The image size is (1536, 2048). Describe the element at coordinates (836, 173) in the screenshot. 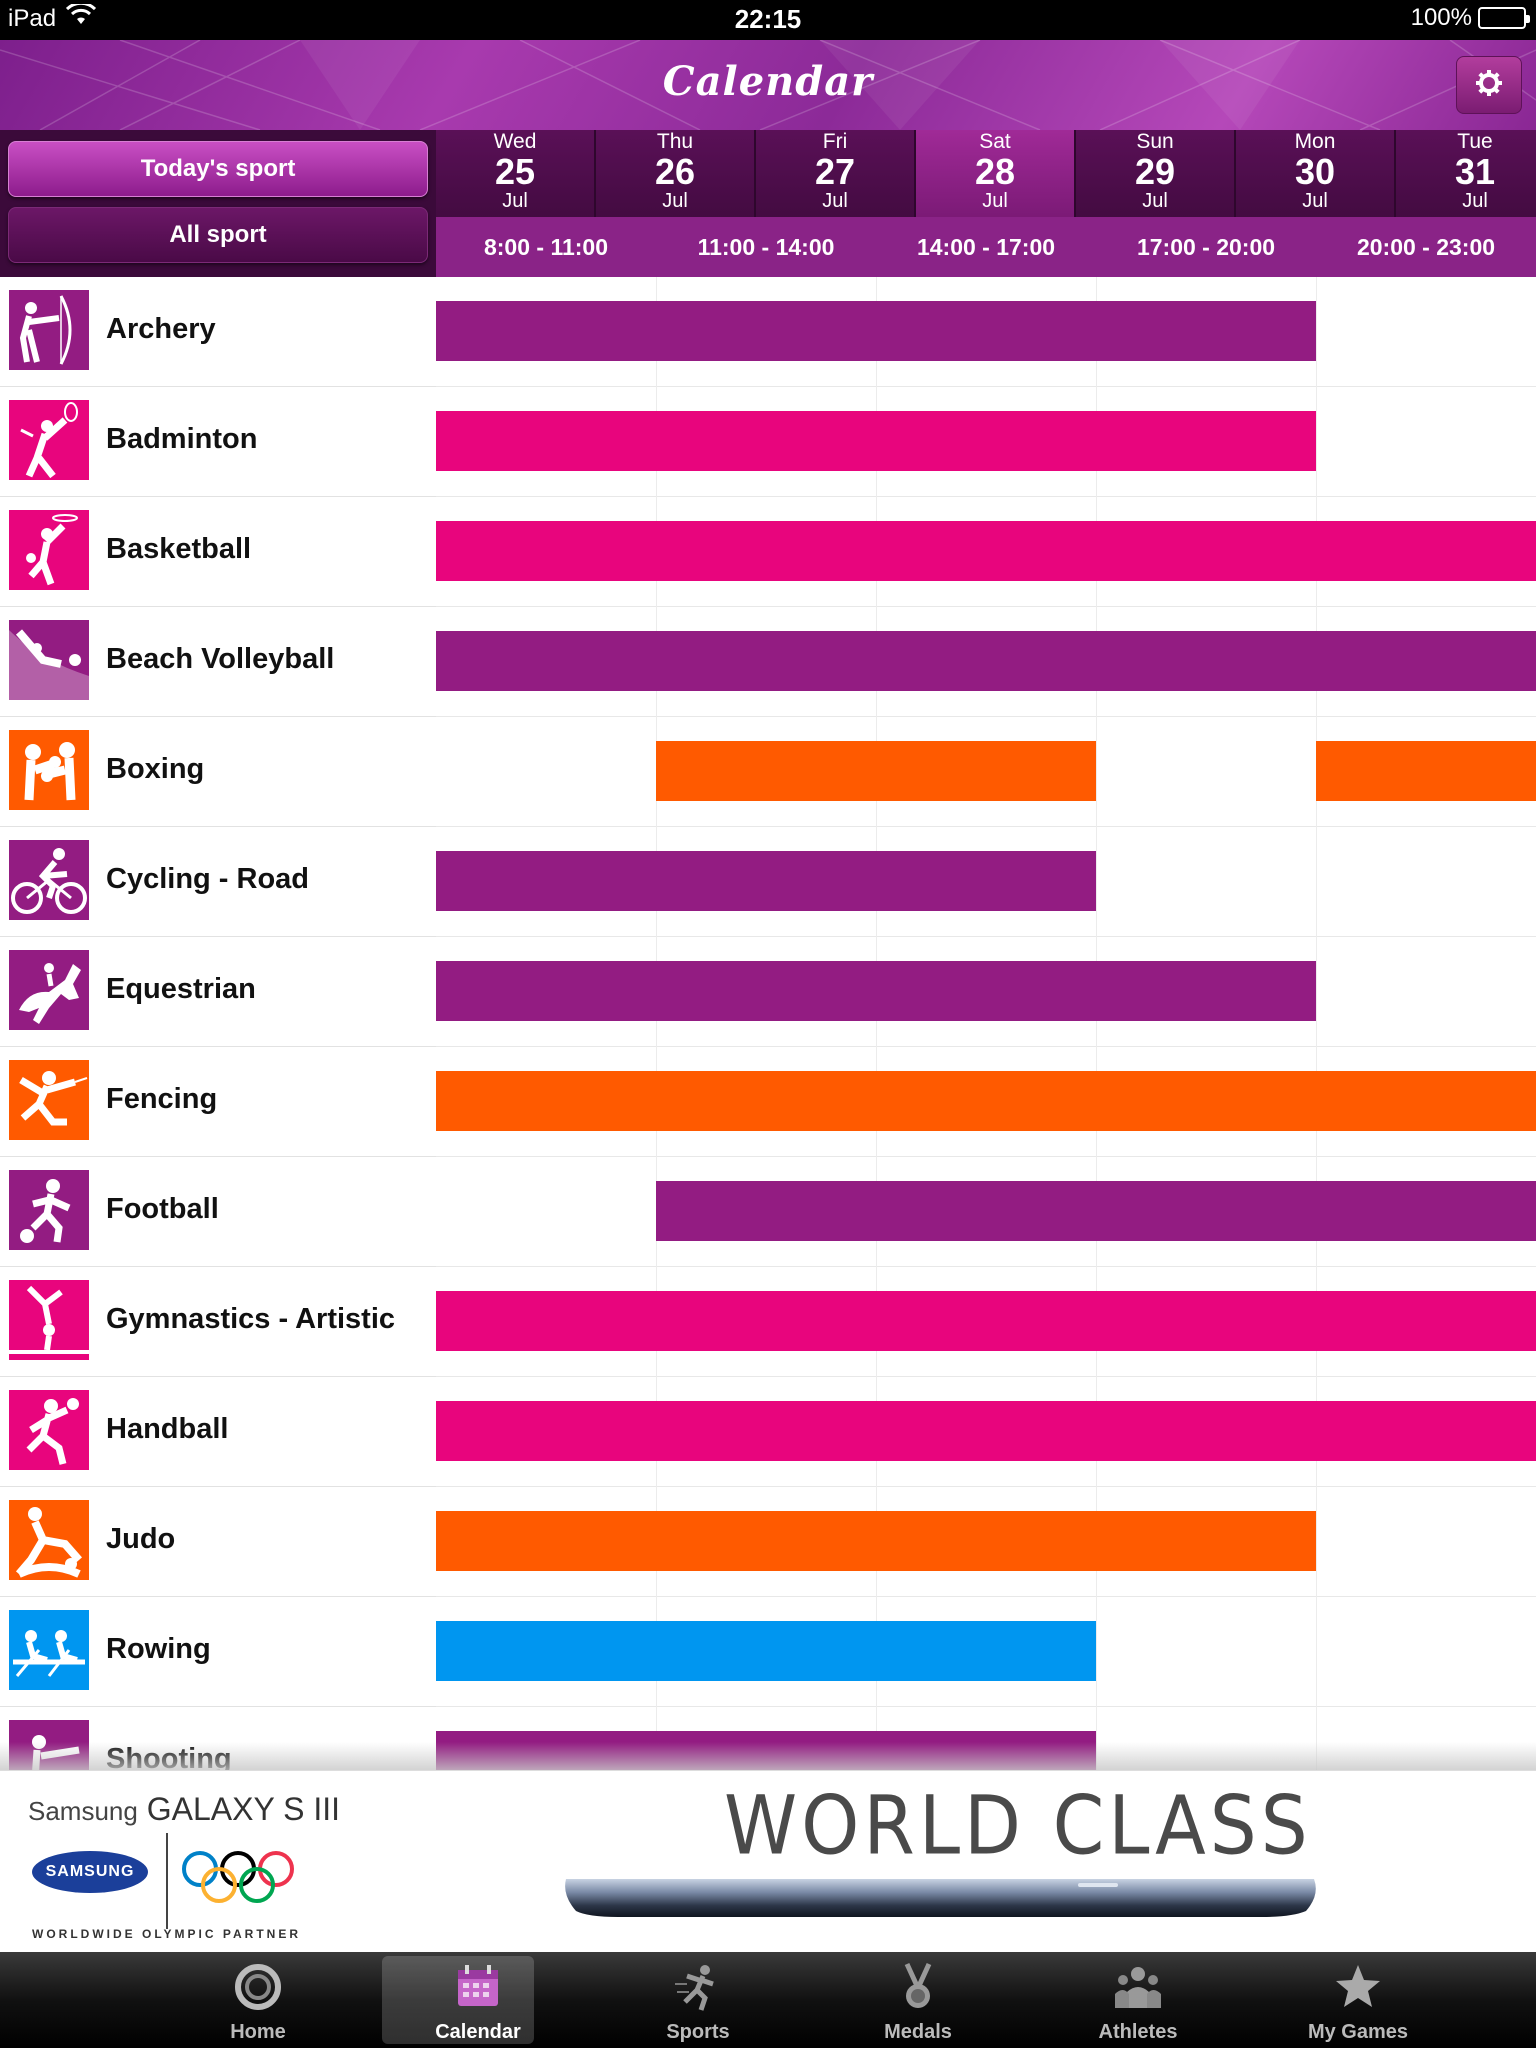

I see `date-column: Fri 27 Jul` at that location.